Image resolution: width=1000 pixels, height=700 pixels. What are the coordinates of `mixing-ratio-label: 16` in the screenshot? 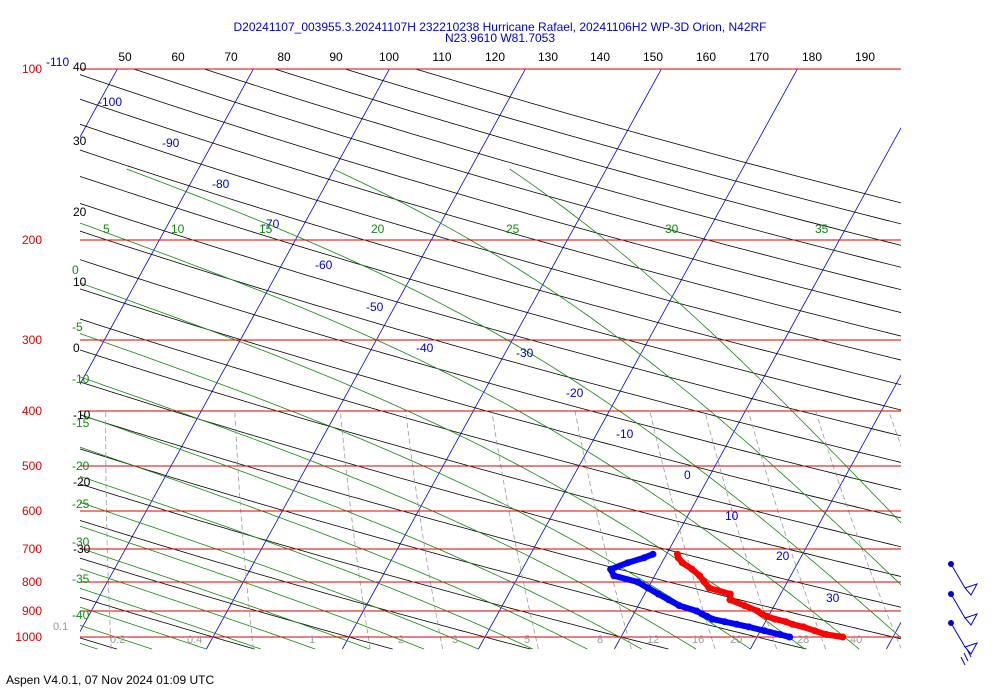 It's located at (698, 640).